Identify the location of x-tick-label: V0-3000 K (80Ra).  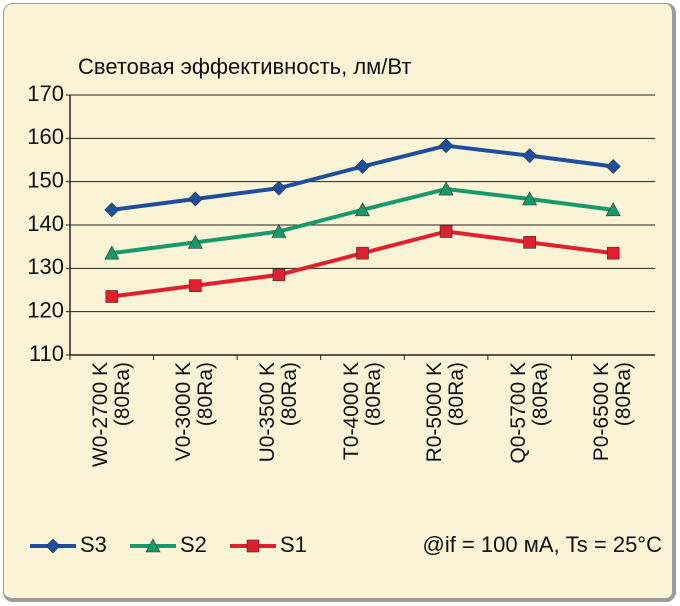
(195, 412).